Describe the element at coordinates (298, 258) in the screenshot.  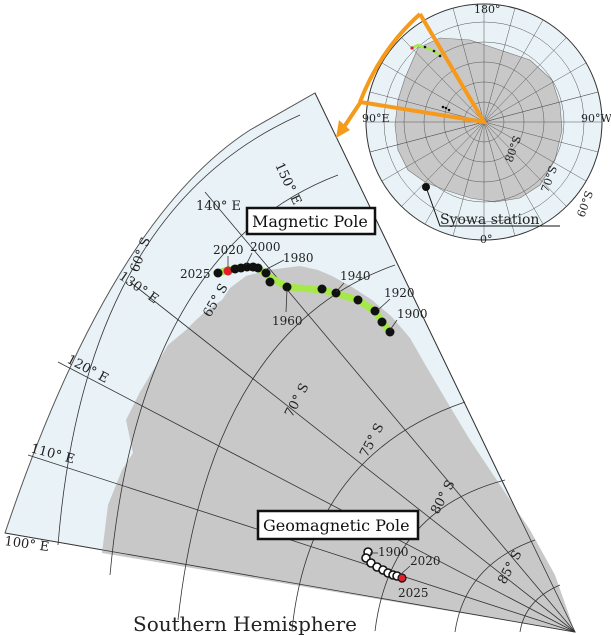
I see `year-label-1980: 1980` at that location.